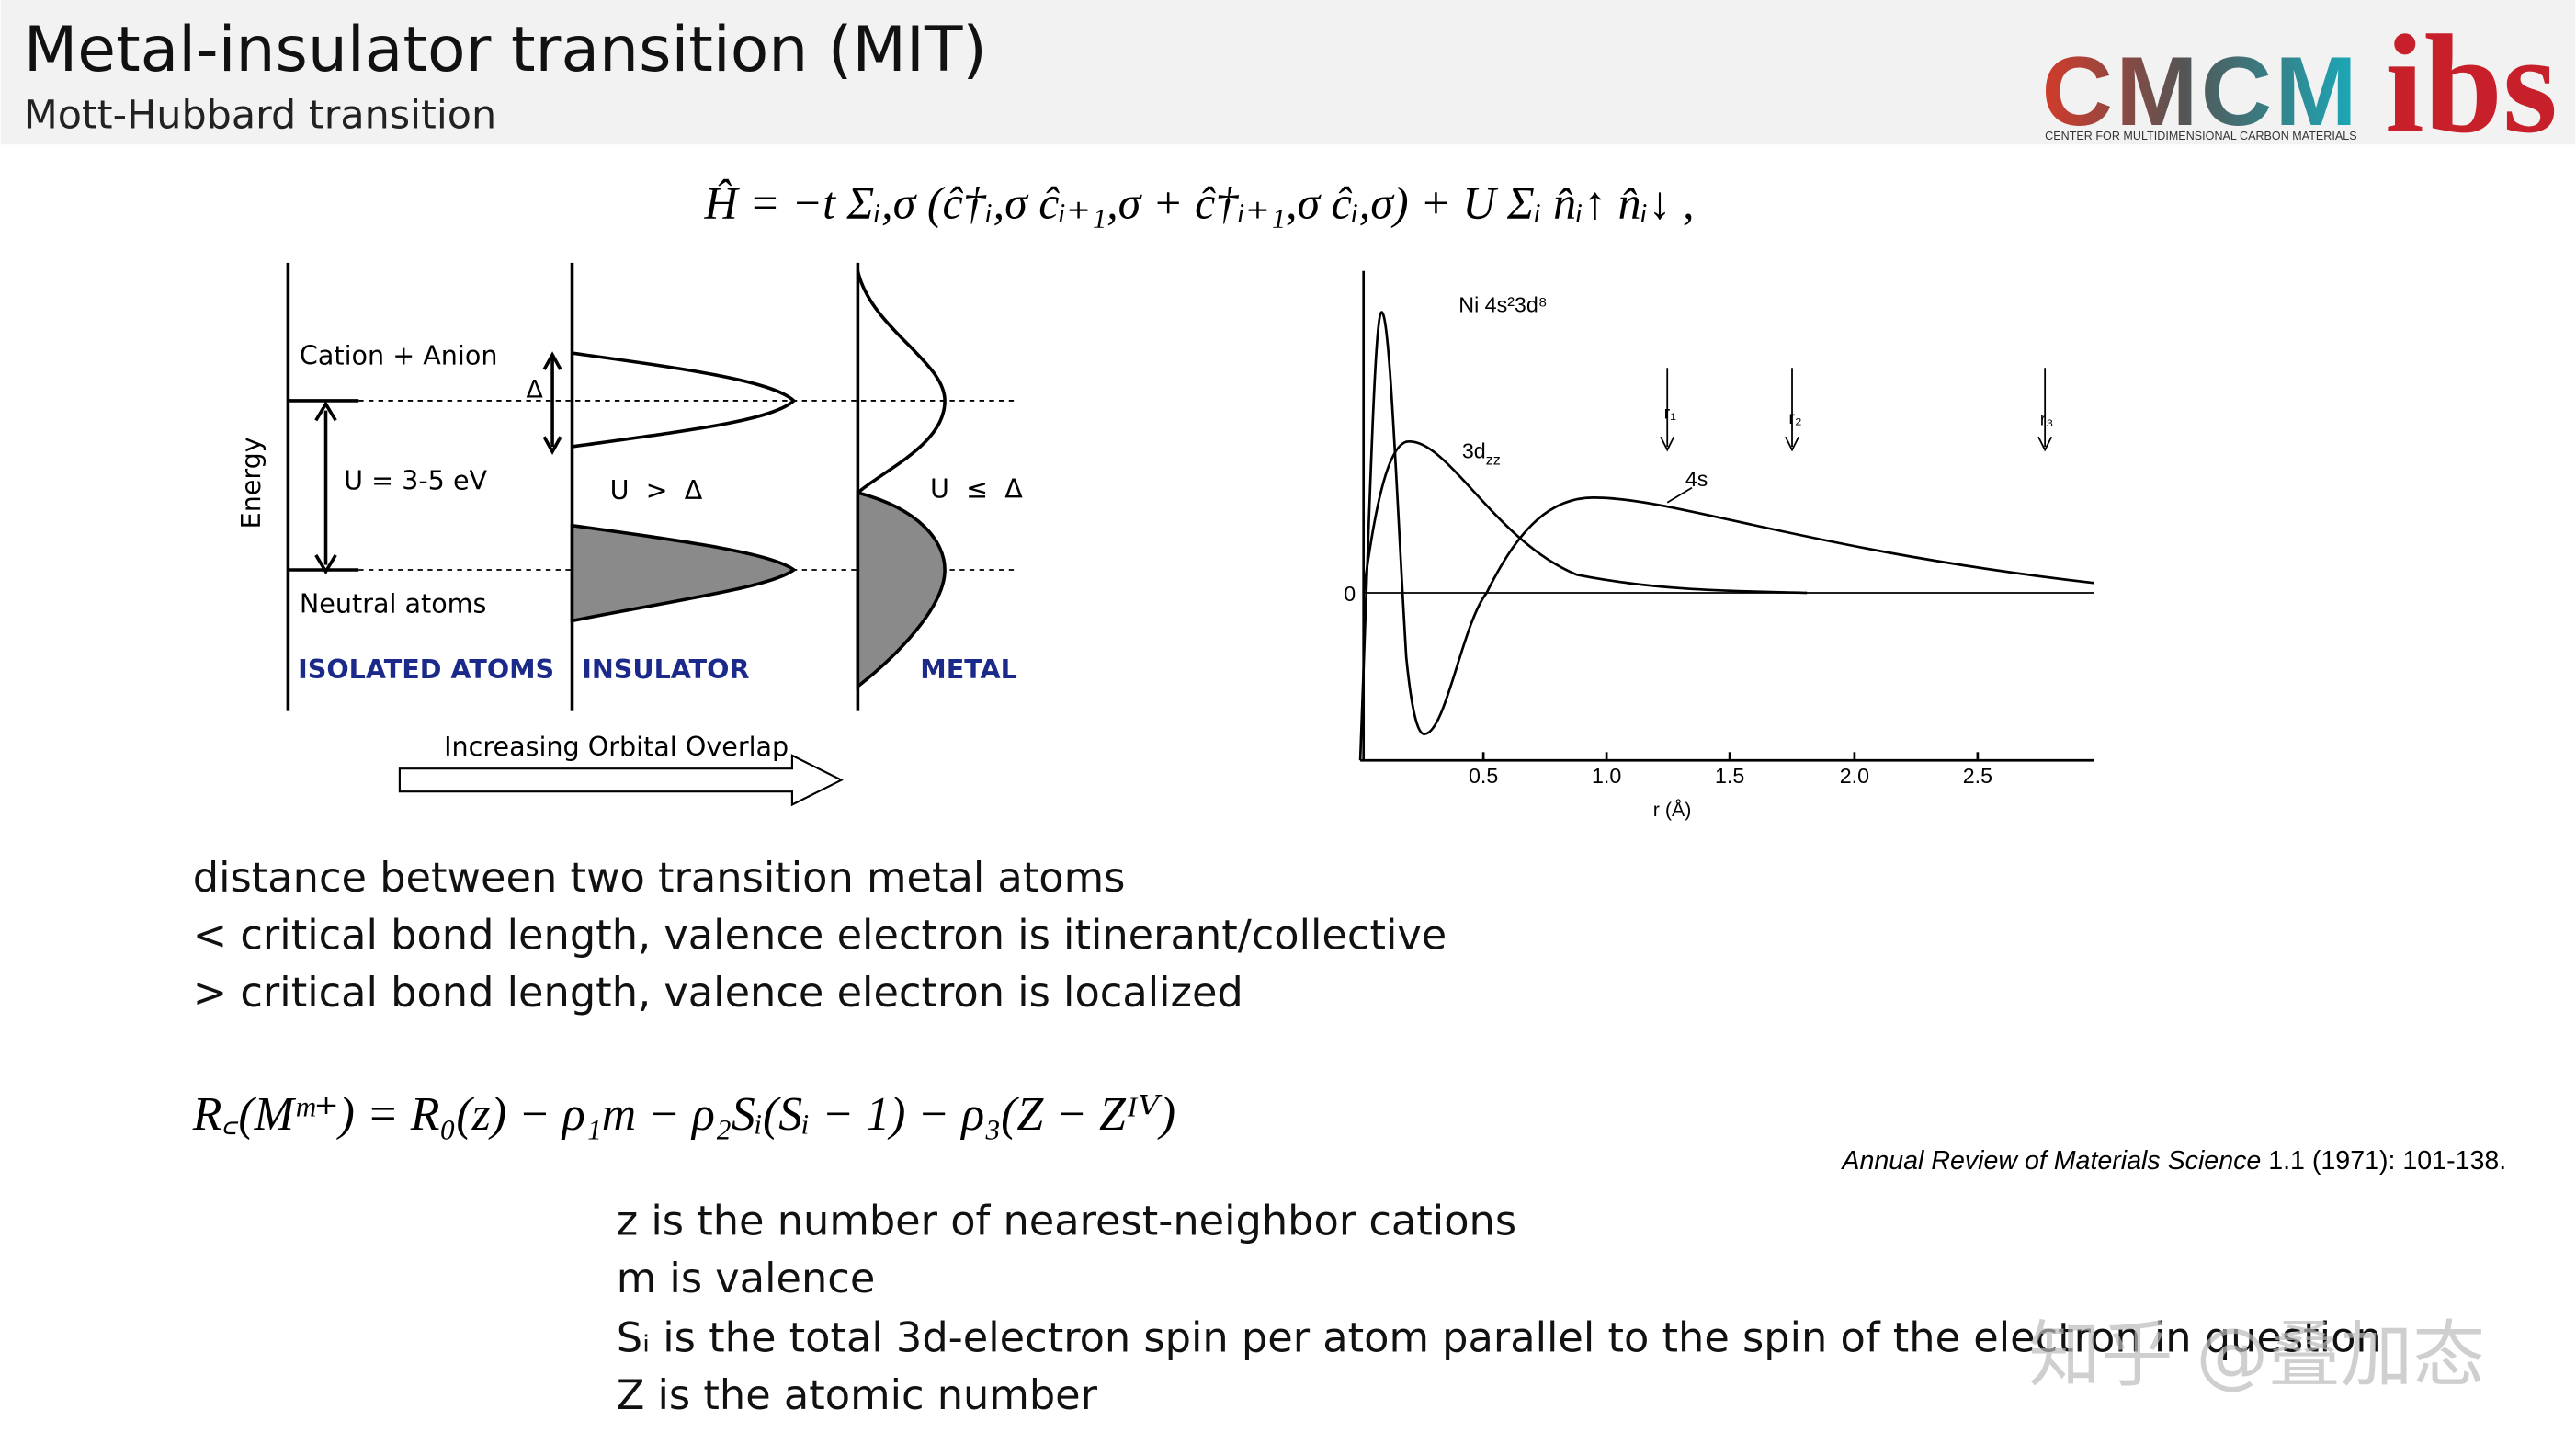 The image size is (2576, 1455). I want to click on curve-label: 4s, so click(1696, 479).